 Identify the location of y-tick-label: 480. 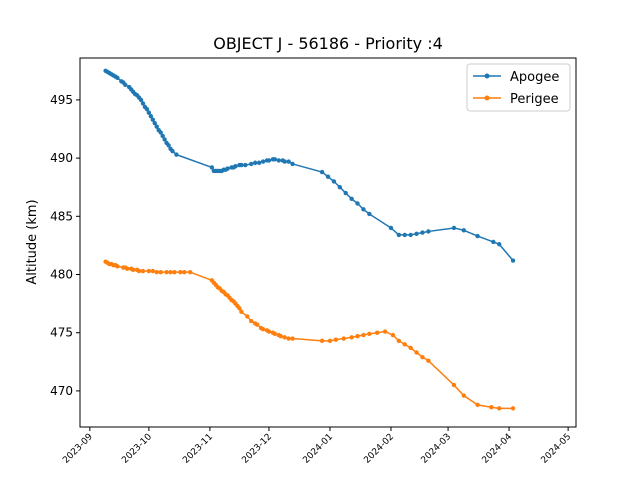
(61, 275).